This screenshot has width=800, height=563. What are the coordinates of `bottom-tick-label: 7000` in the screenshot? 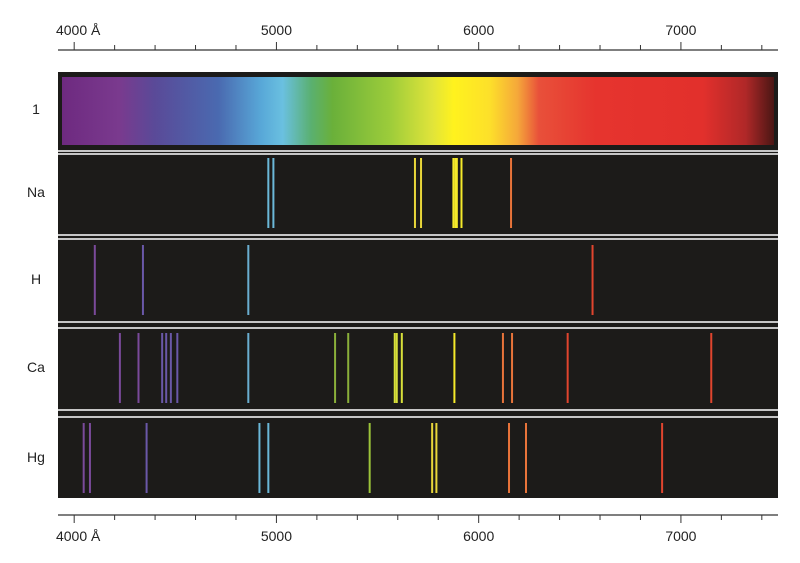 It's located at (680, 536).